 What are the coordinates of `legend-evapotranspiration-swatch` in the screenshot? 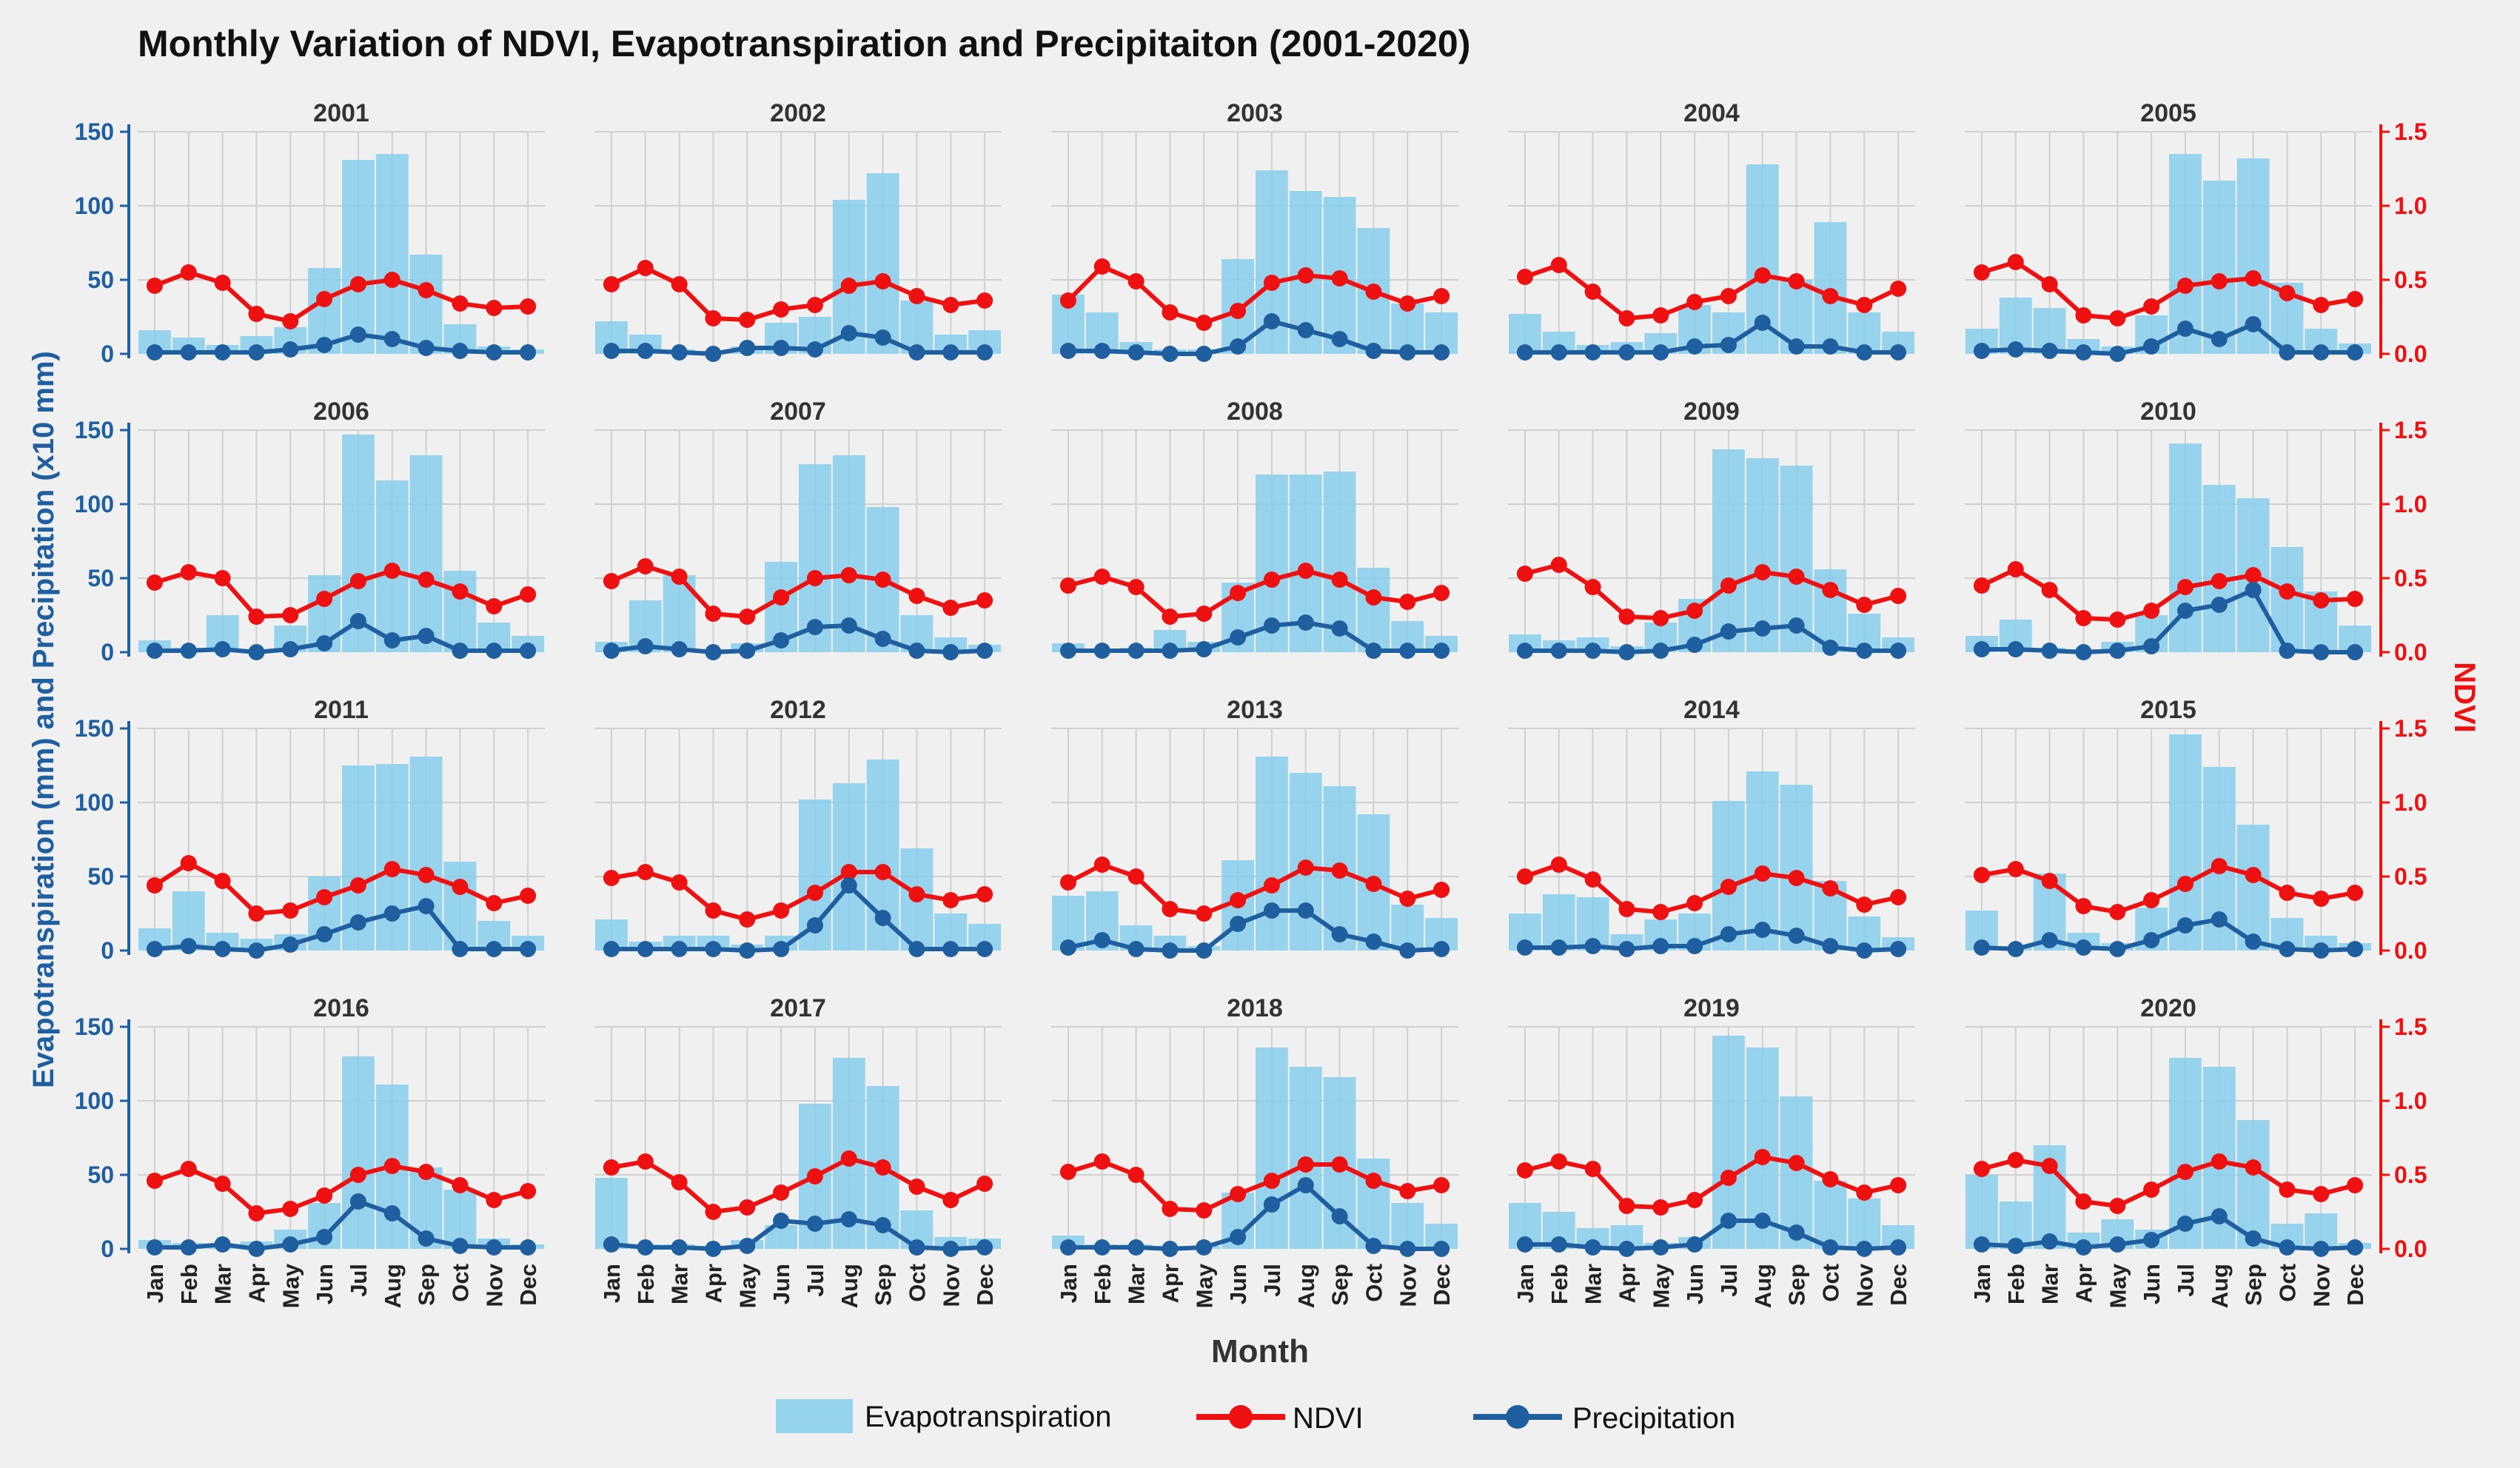 It's located at (814, 1416).